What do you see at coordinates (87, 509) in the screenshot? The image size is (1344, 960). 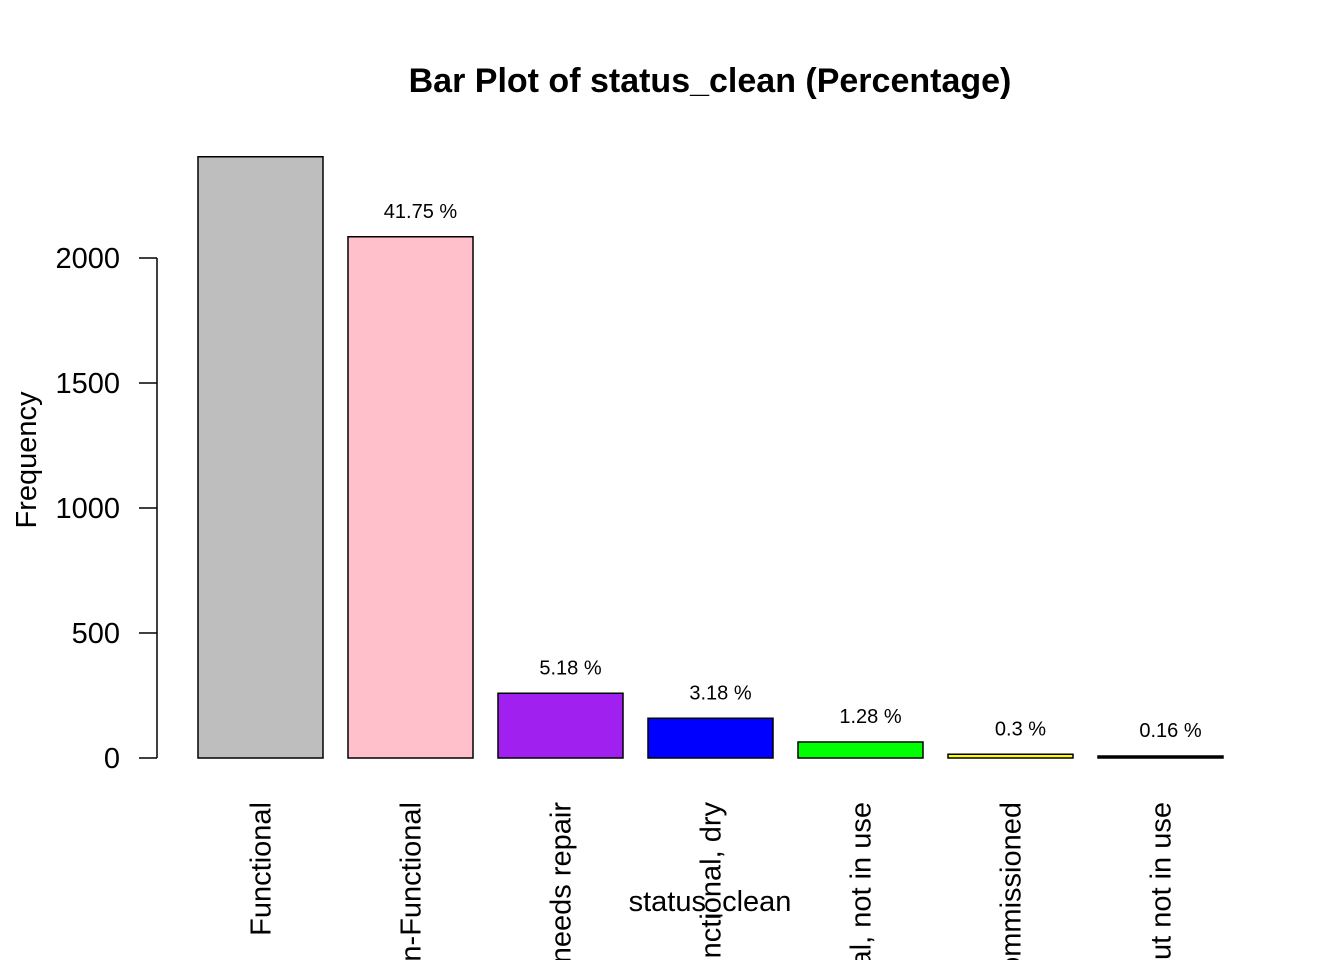 I see `y-tick-label: 1000` at bounding box center [87, 509].